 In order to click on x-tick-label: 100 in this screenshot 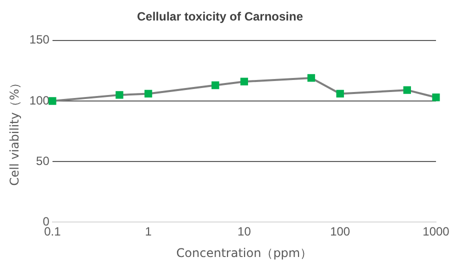, I will do `click(340, 231)`.